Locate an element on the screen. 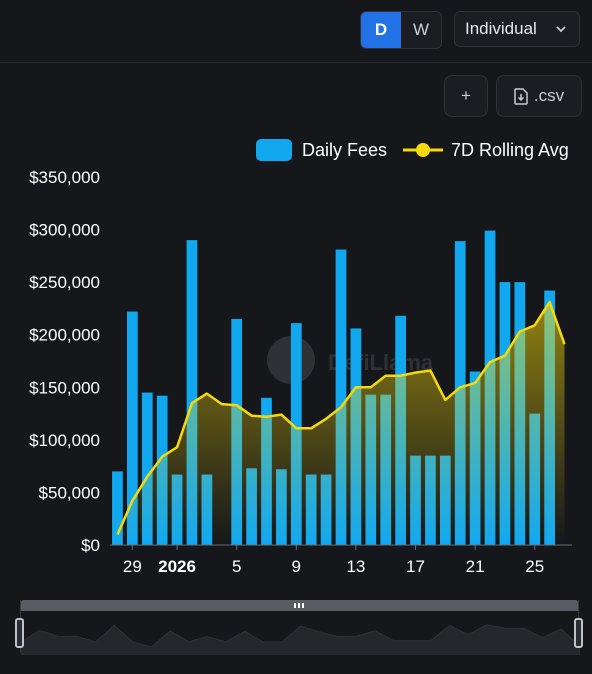 The height and width of the screenshot is (674, 592). y-tick-label: $200,000 is located at coordinates (64, 335).